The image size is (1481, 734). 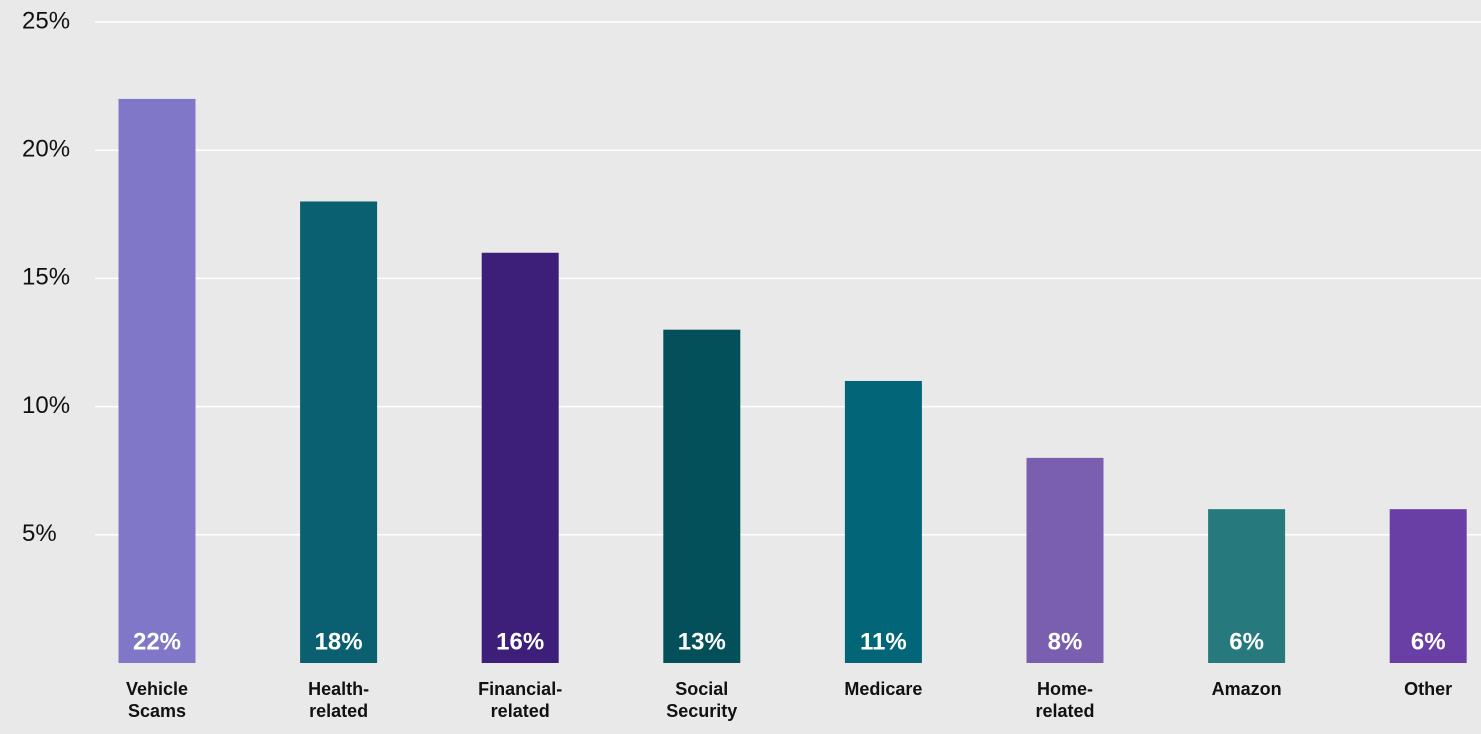 I want to click on x-tick-label: Financial-related, so click(x=520, y=700).